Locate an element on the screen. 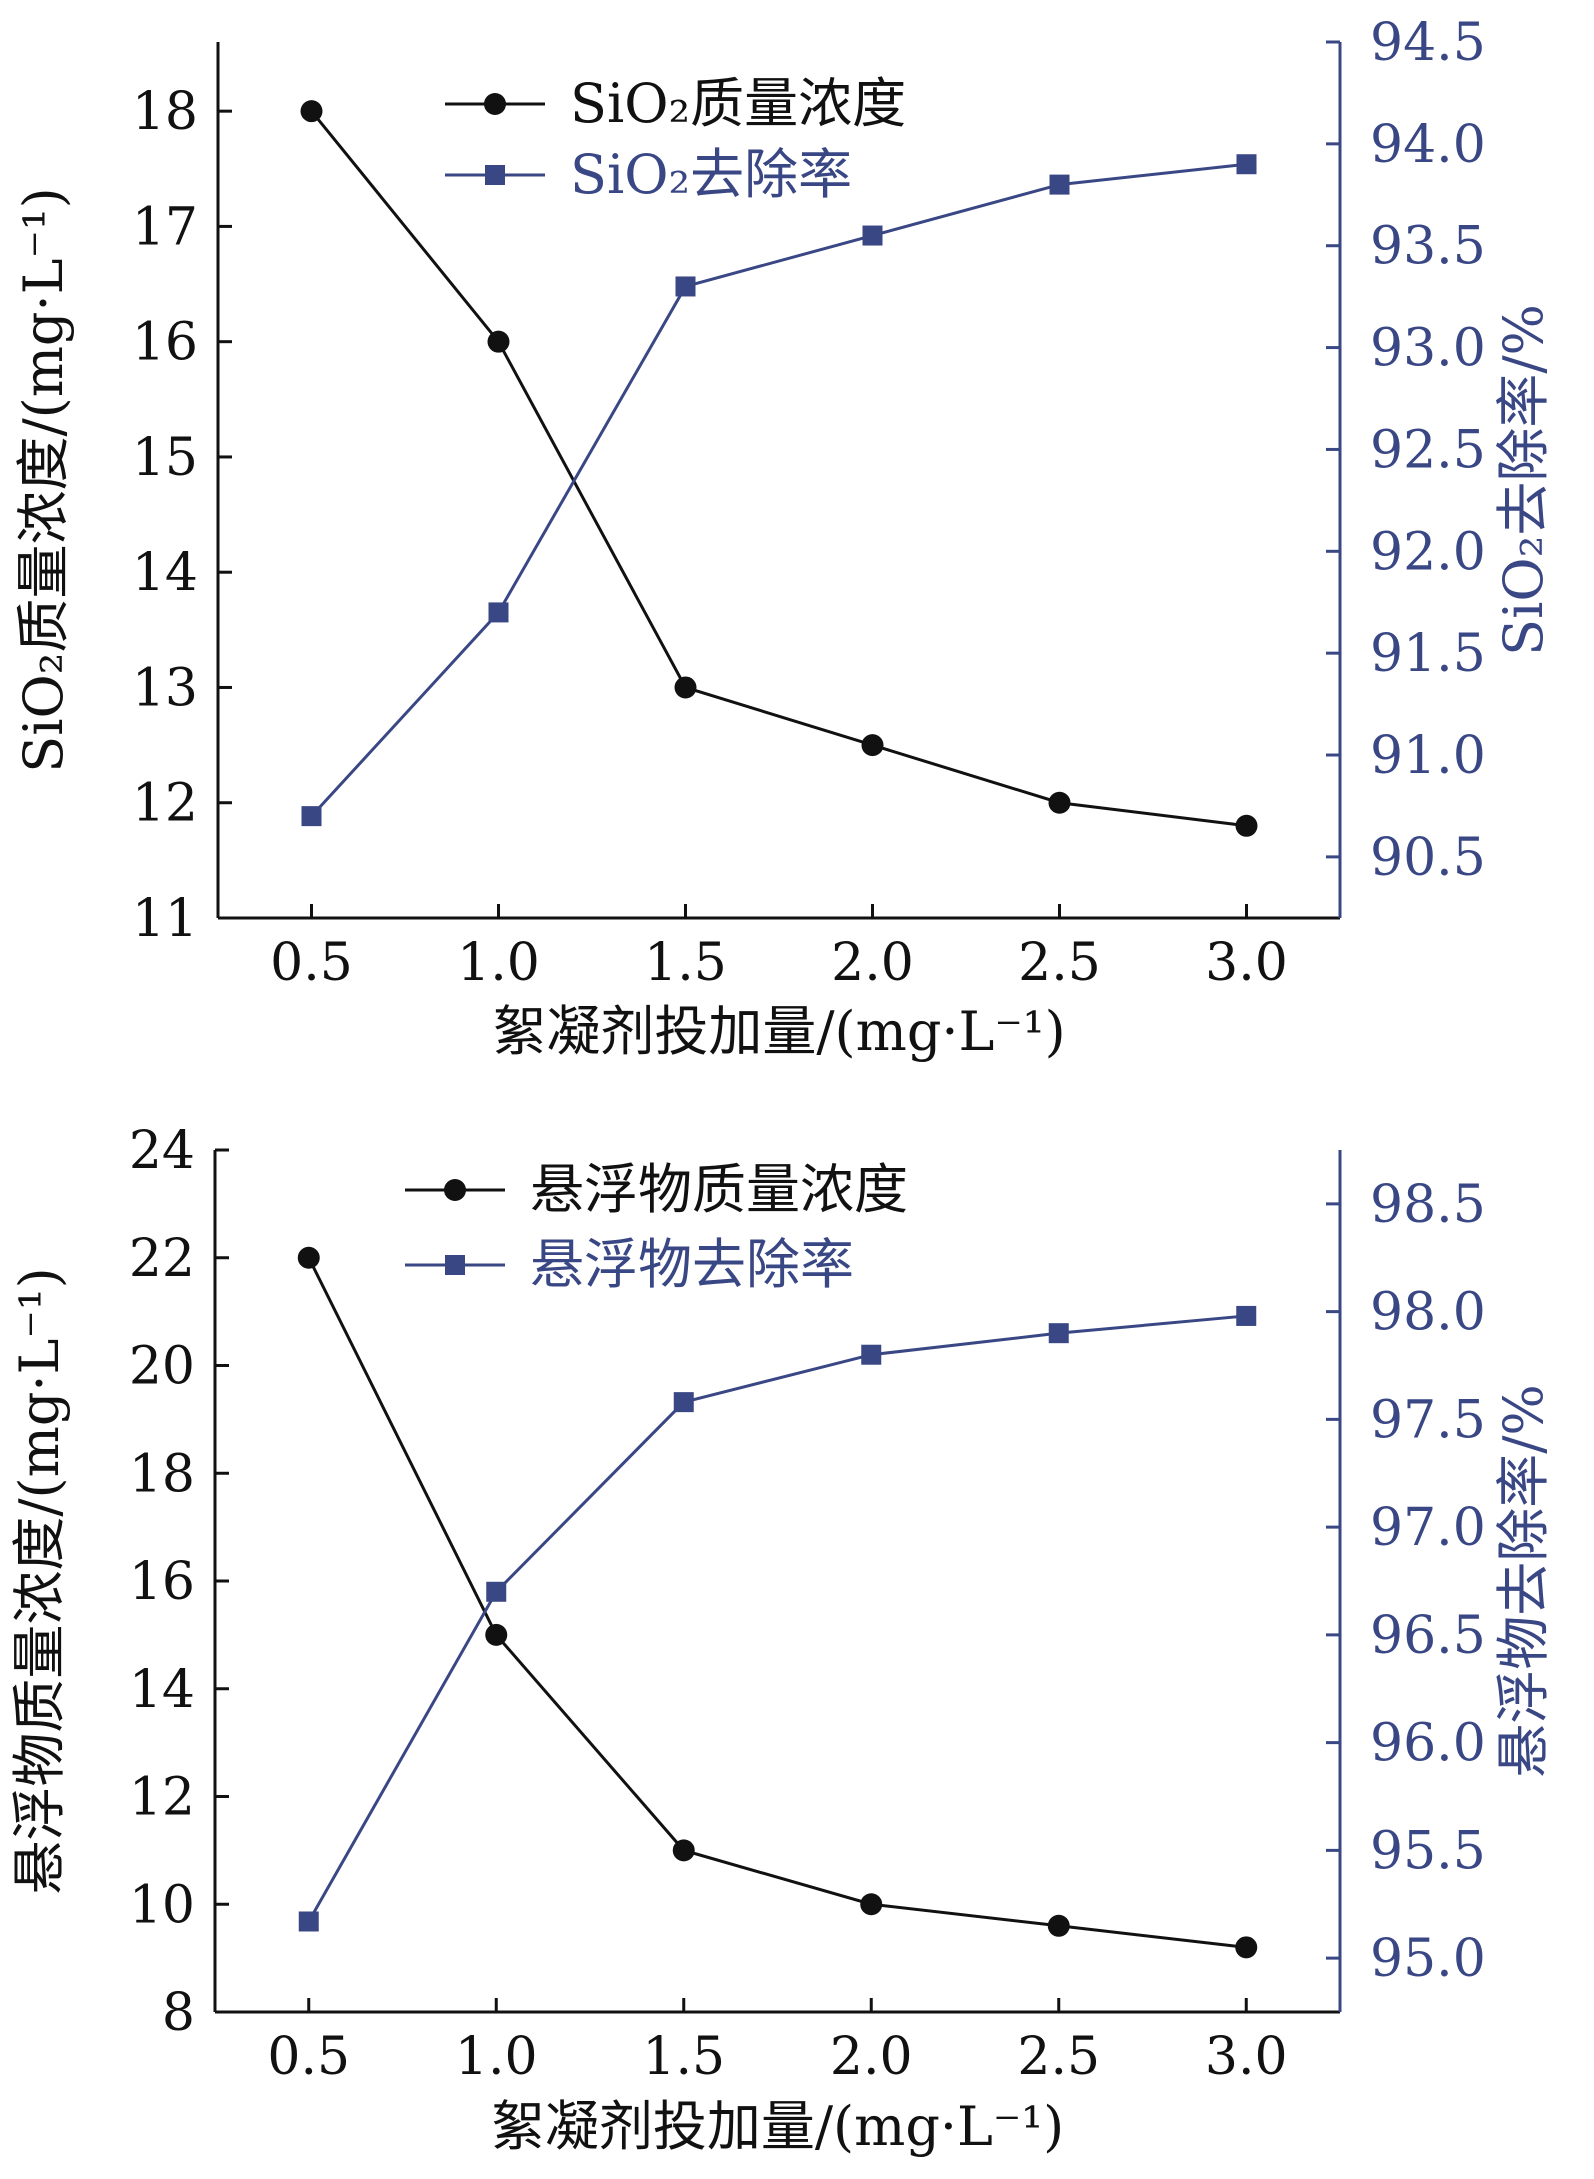 Image resolution: width=1594 pixels, height=2179 pixels. right-y-tick-label: 92.5 is located at coordinates (1428, 450).